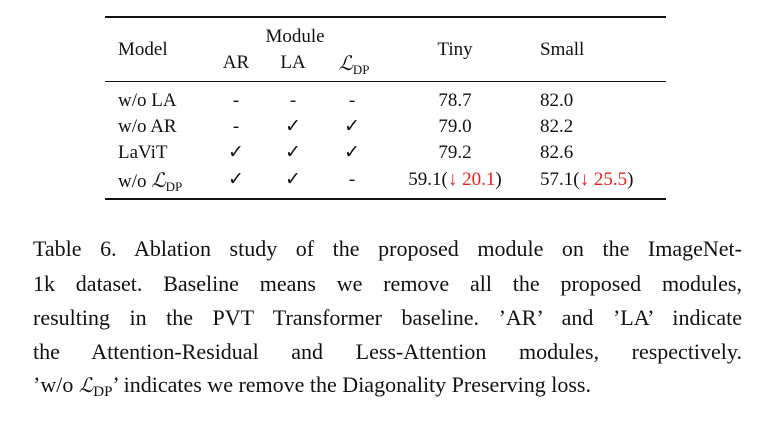 The width and height of the screenshot is (770, 425). What do you see at coordinates (147, 100) in the screenshot?
I see `row-model: w/o LA` at bounding box center [147, 100].